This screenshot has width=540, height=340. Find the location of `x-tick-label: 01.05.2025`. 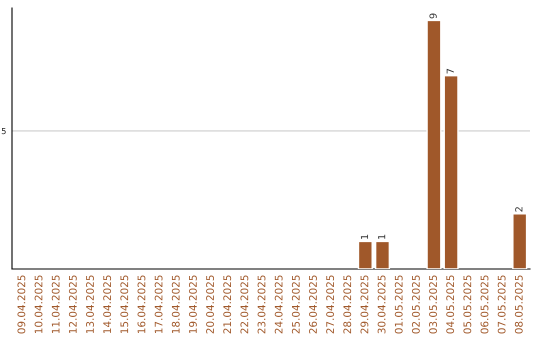

x-tick-label: 01.05.2025 is located at coordinates (398, 304).